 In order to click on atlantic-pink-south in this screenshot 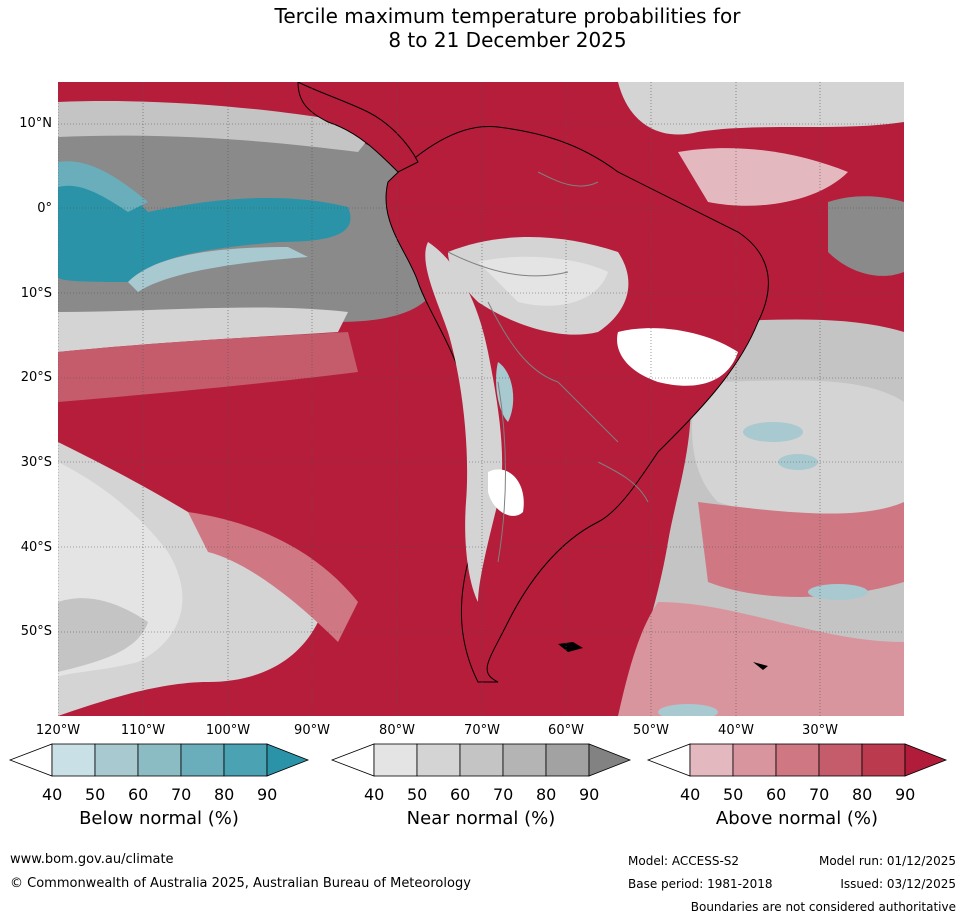, I will do `click(761, 659)`.